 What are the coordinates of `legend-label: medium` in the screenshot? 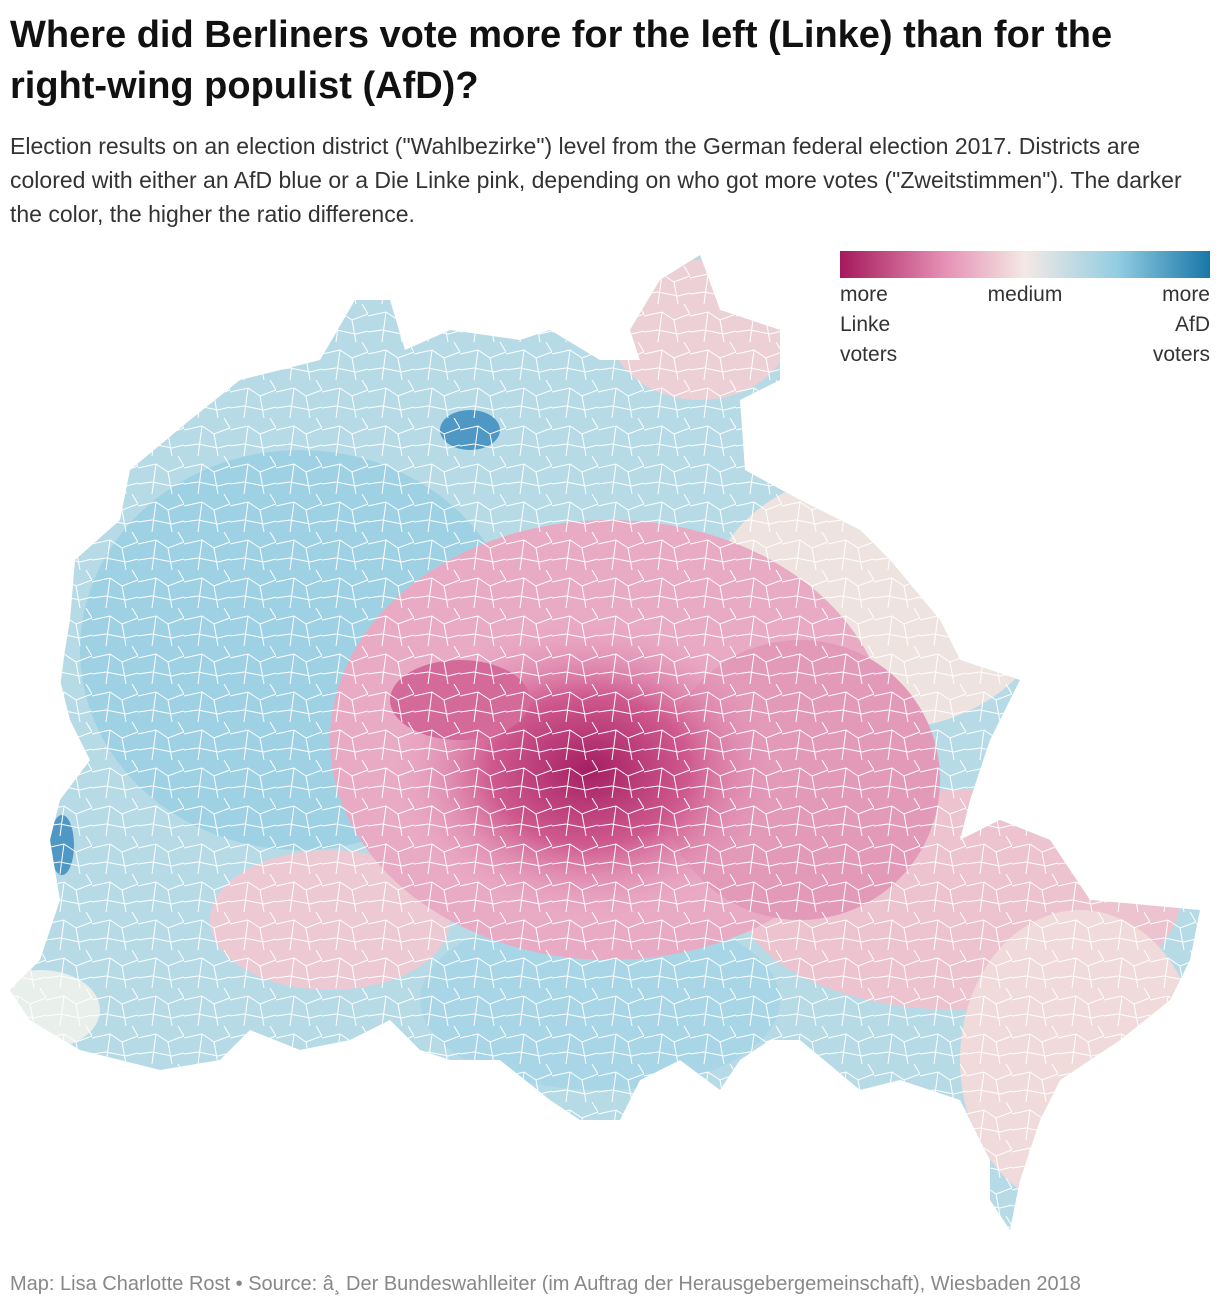 It's located at (1025, 294).